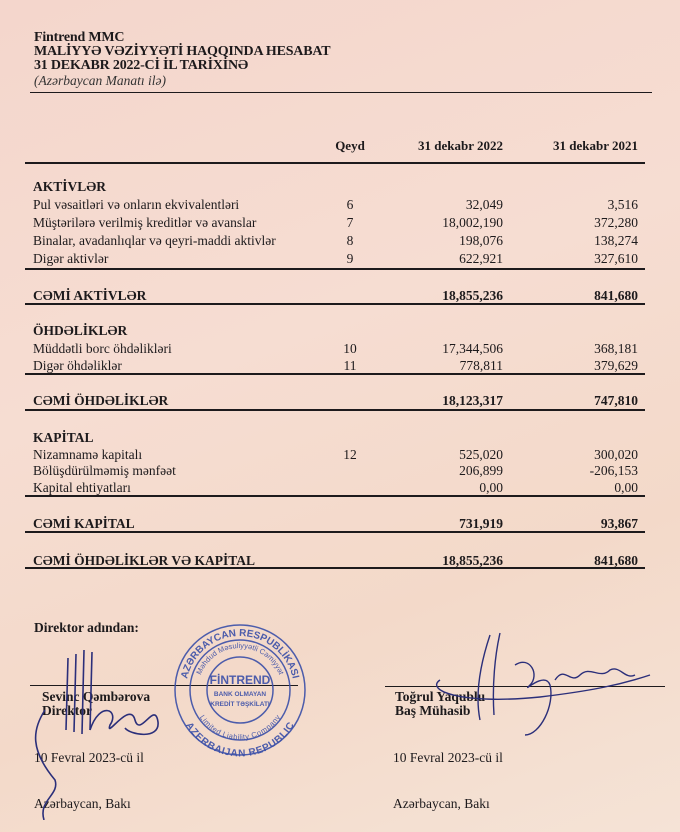 Image resolution: width=680 pixels, height=832 pixels. I want to click on row-note: 11, so click(350, 365).